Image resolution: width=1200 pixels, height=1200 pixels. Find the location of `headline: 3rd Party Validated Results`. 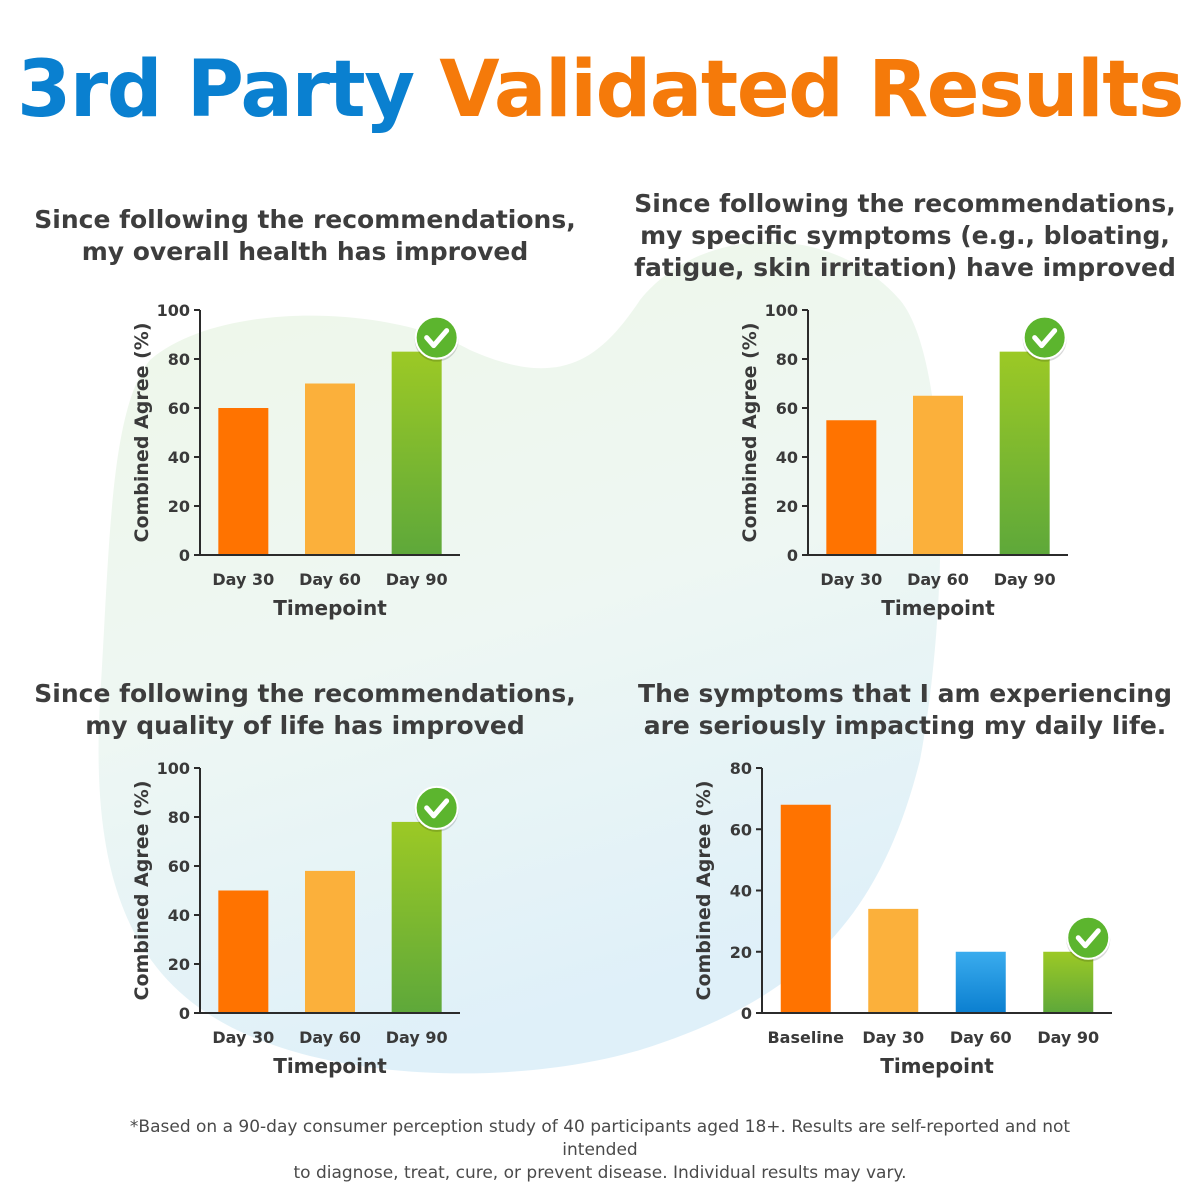

headline: 3rd Party Validated Results is located at coordinates (600, 90).